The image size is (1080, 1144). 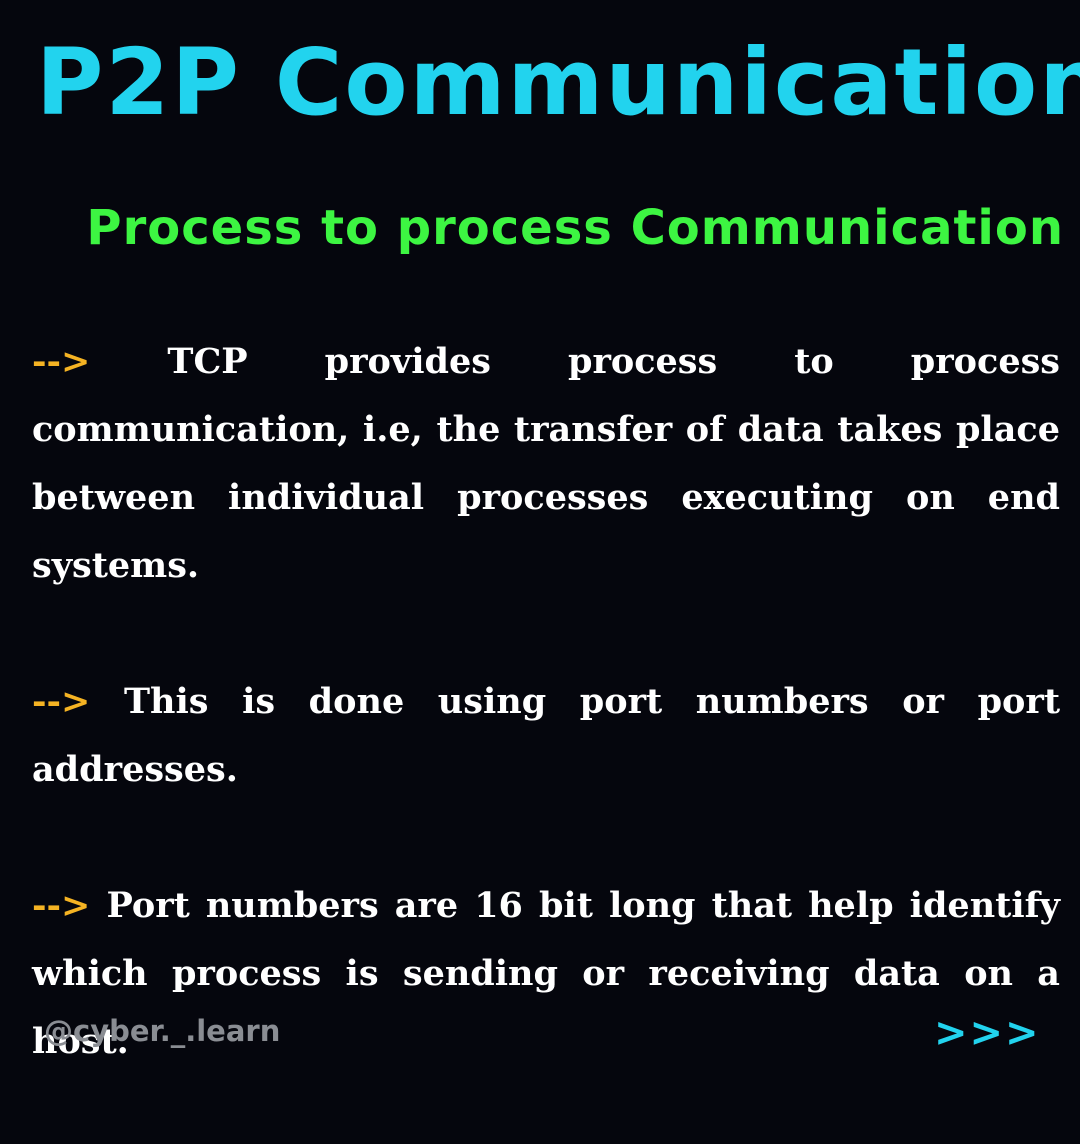 What do you see at coordinates (558, 82) in the screenshot?
I see `page-title: P2P Communication` at bounding box center [558, 82].